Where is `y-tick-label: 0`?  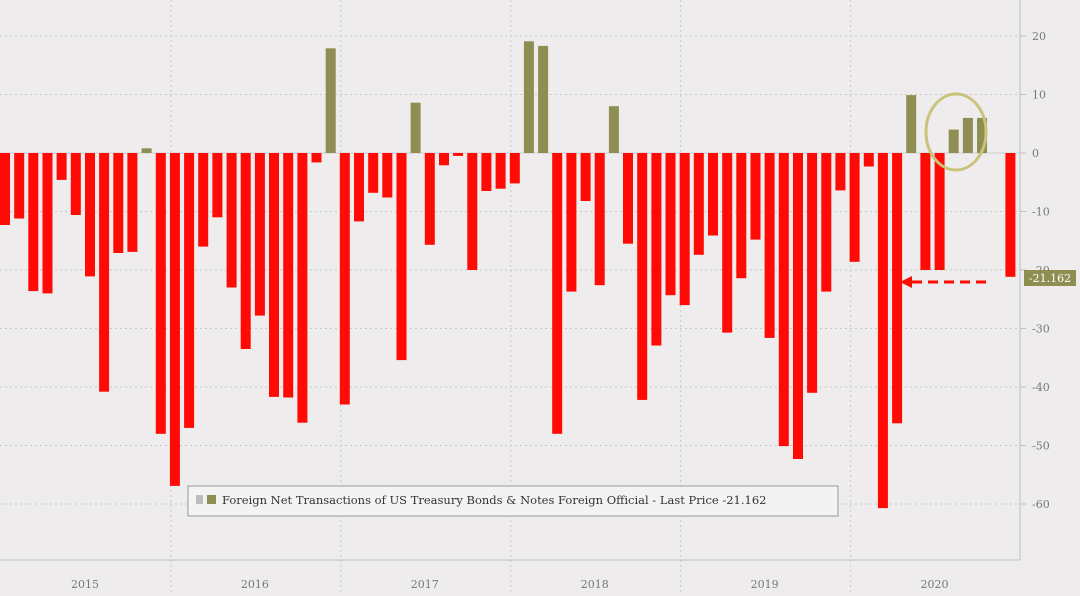
y-tick-label: 0 is located at coordinates (1035, 153).